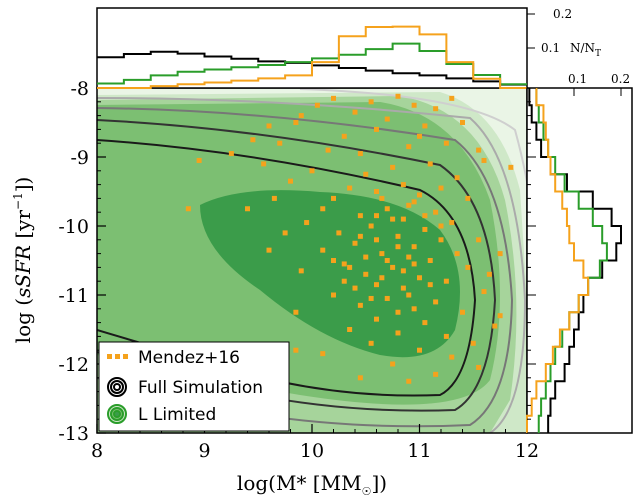 This screenshot has height=499, width=641. What do you see at coordinates (177, 415) in the screenshot?
I see `legend-label-l-limited: L Limited` at bounding box center [177, 415].